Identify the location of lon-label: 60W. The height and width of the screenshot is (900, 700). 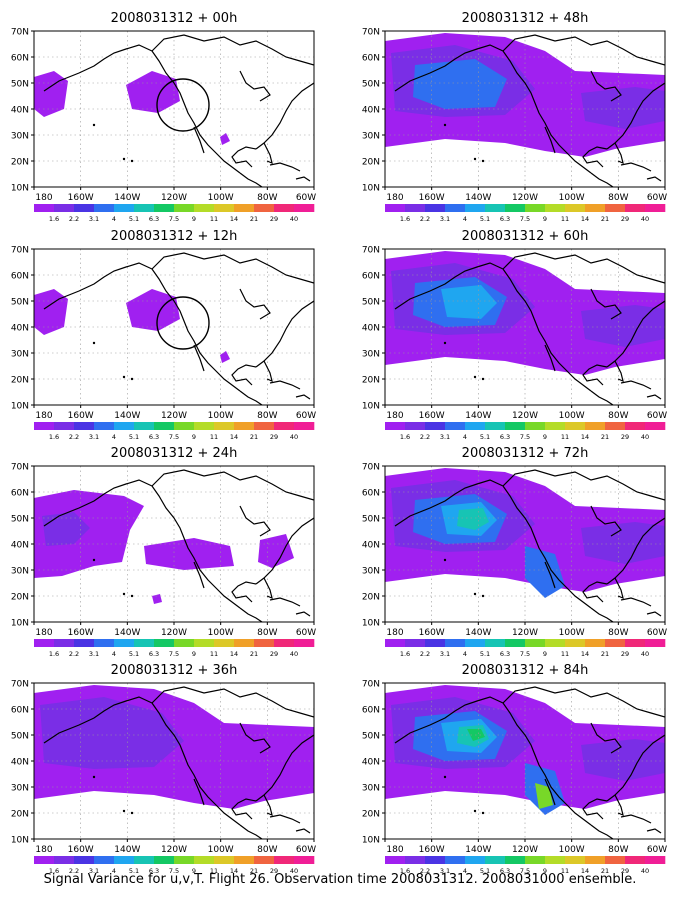
(306, 850).